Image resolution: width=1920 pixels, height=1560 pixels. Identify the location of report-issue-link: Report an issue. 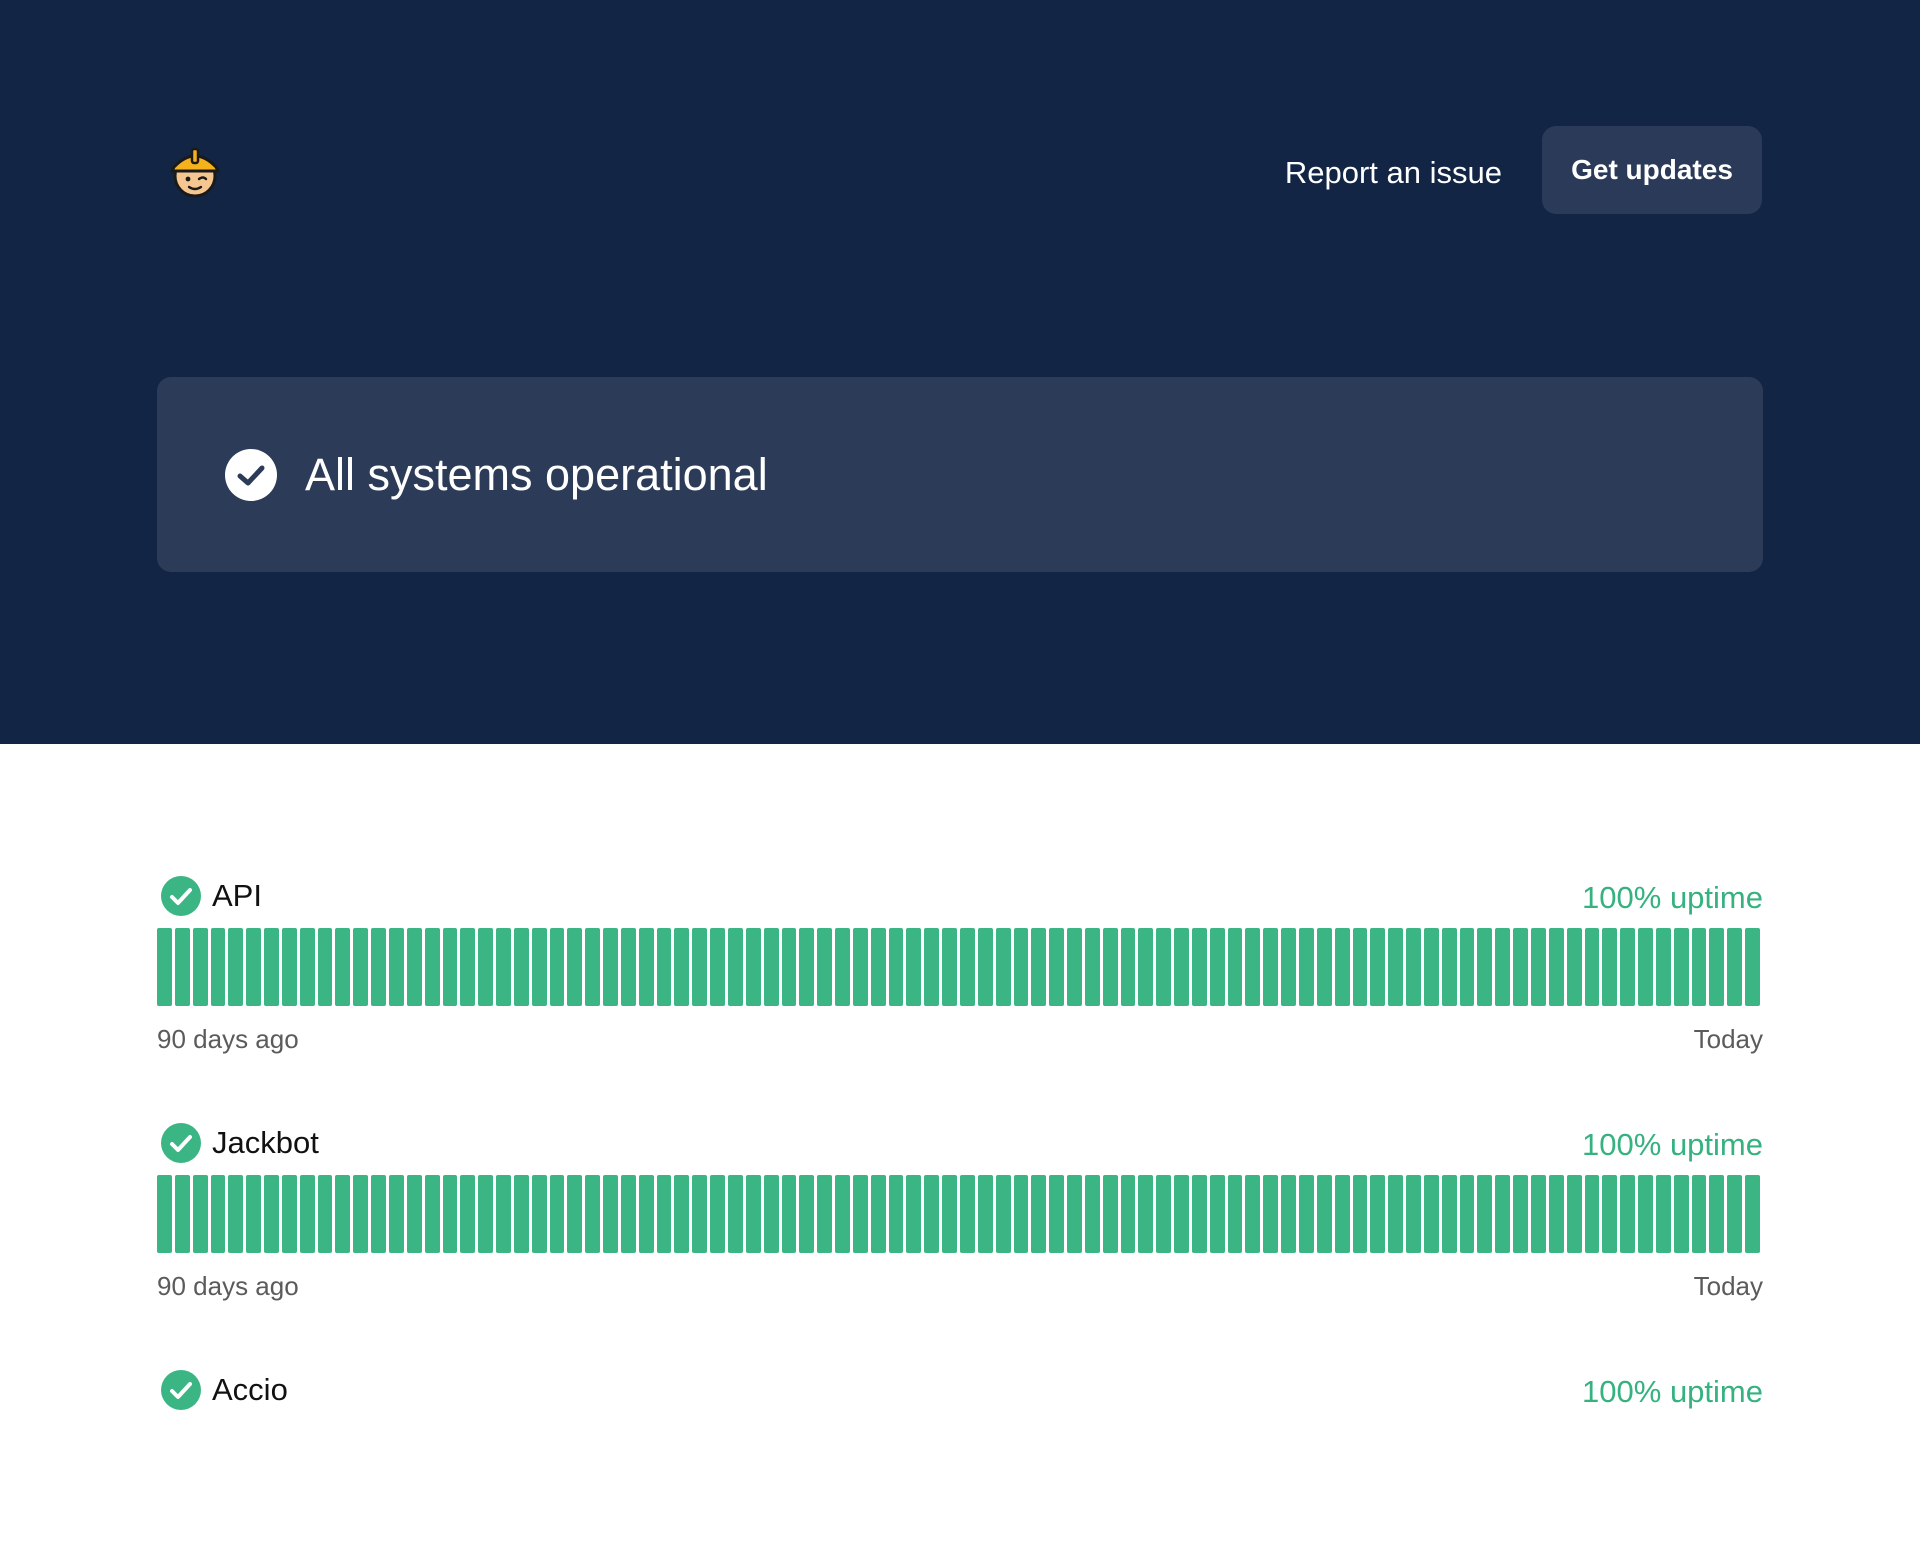
(1393, 172).